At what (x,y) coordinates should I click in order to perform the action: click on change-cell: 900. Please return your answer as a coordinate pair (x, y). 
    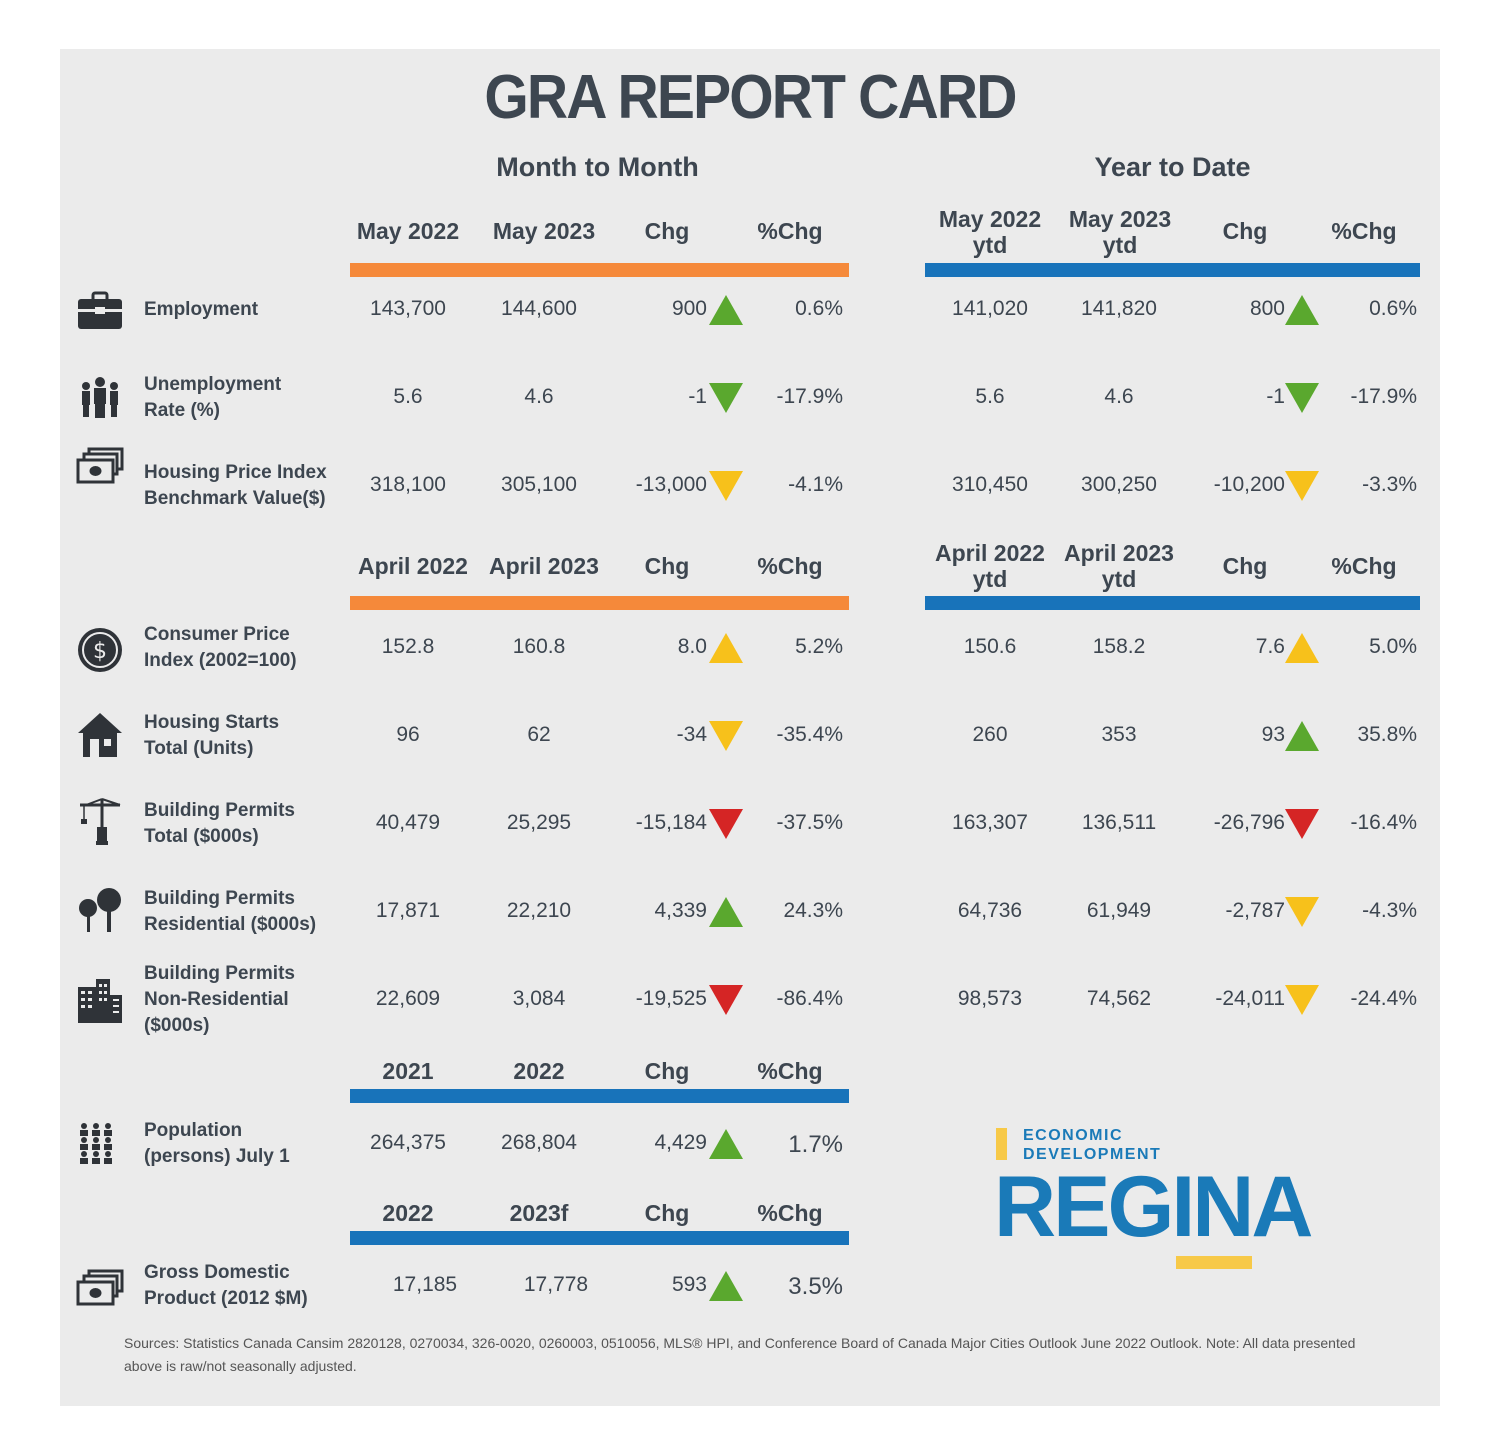
    Looking at the image, I should click on (689, 308).